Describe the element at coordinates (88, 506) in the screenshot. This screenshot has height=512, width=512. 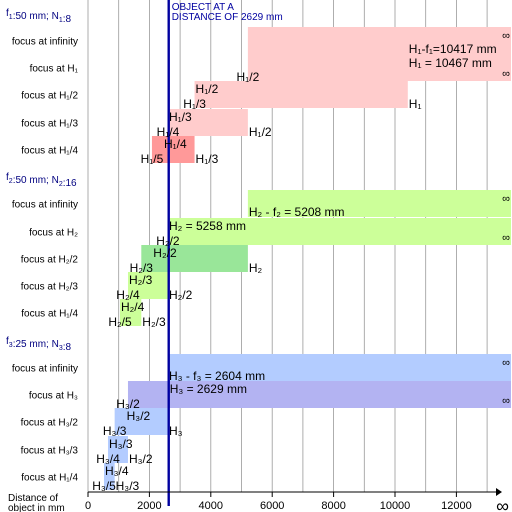
I see `tick-label: 0` at that location.